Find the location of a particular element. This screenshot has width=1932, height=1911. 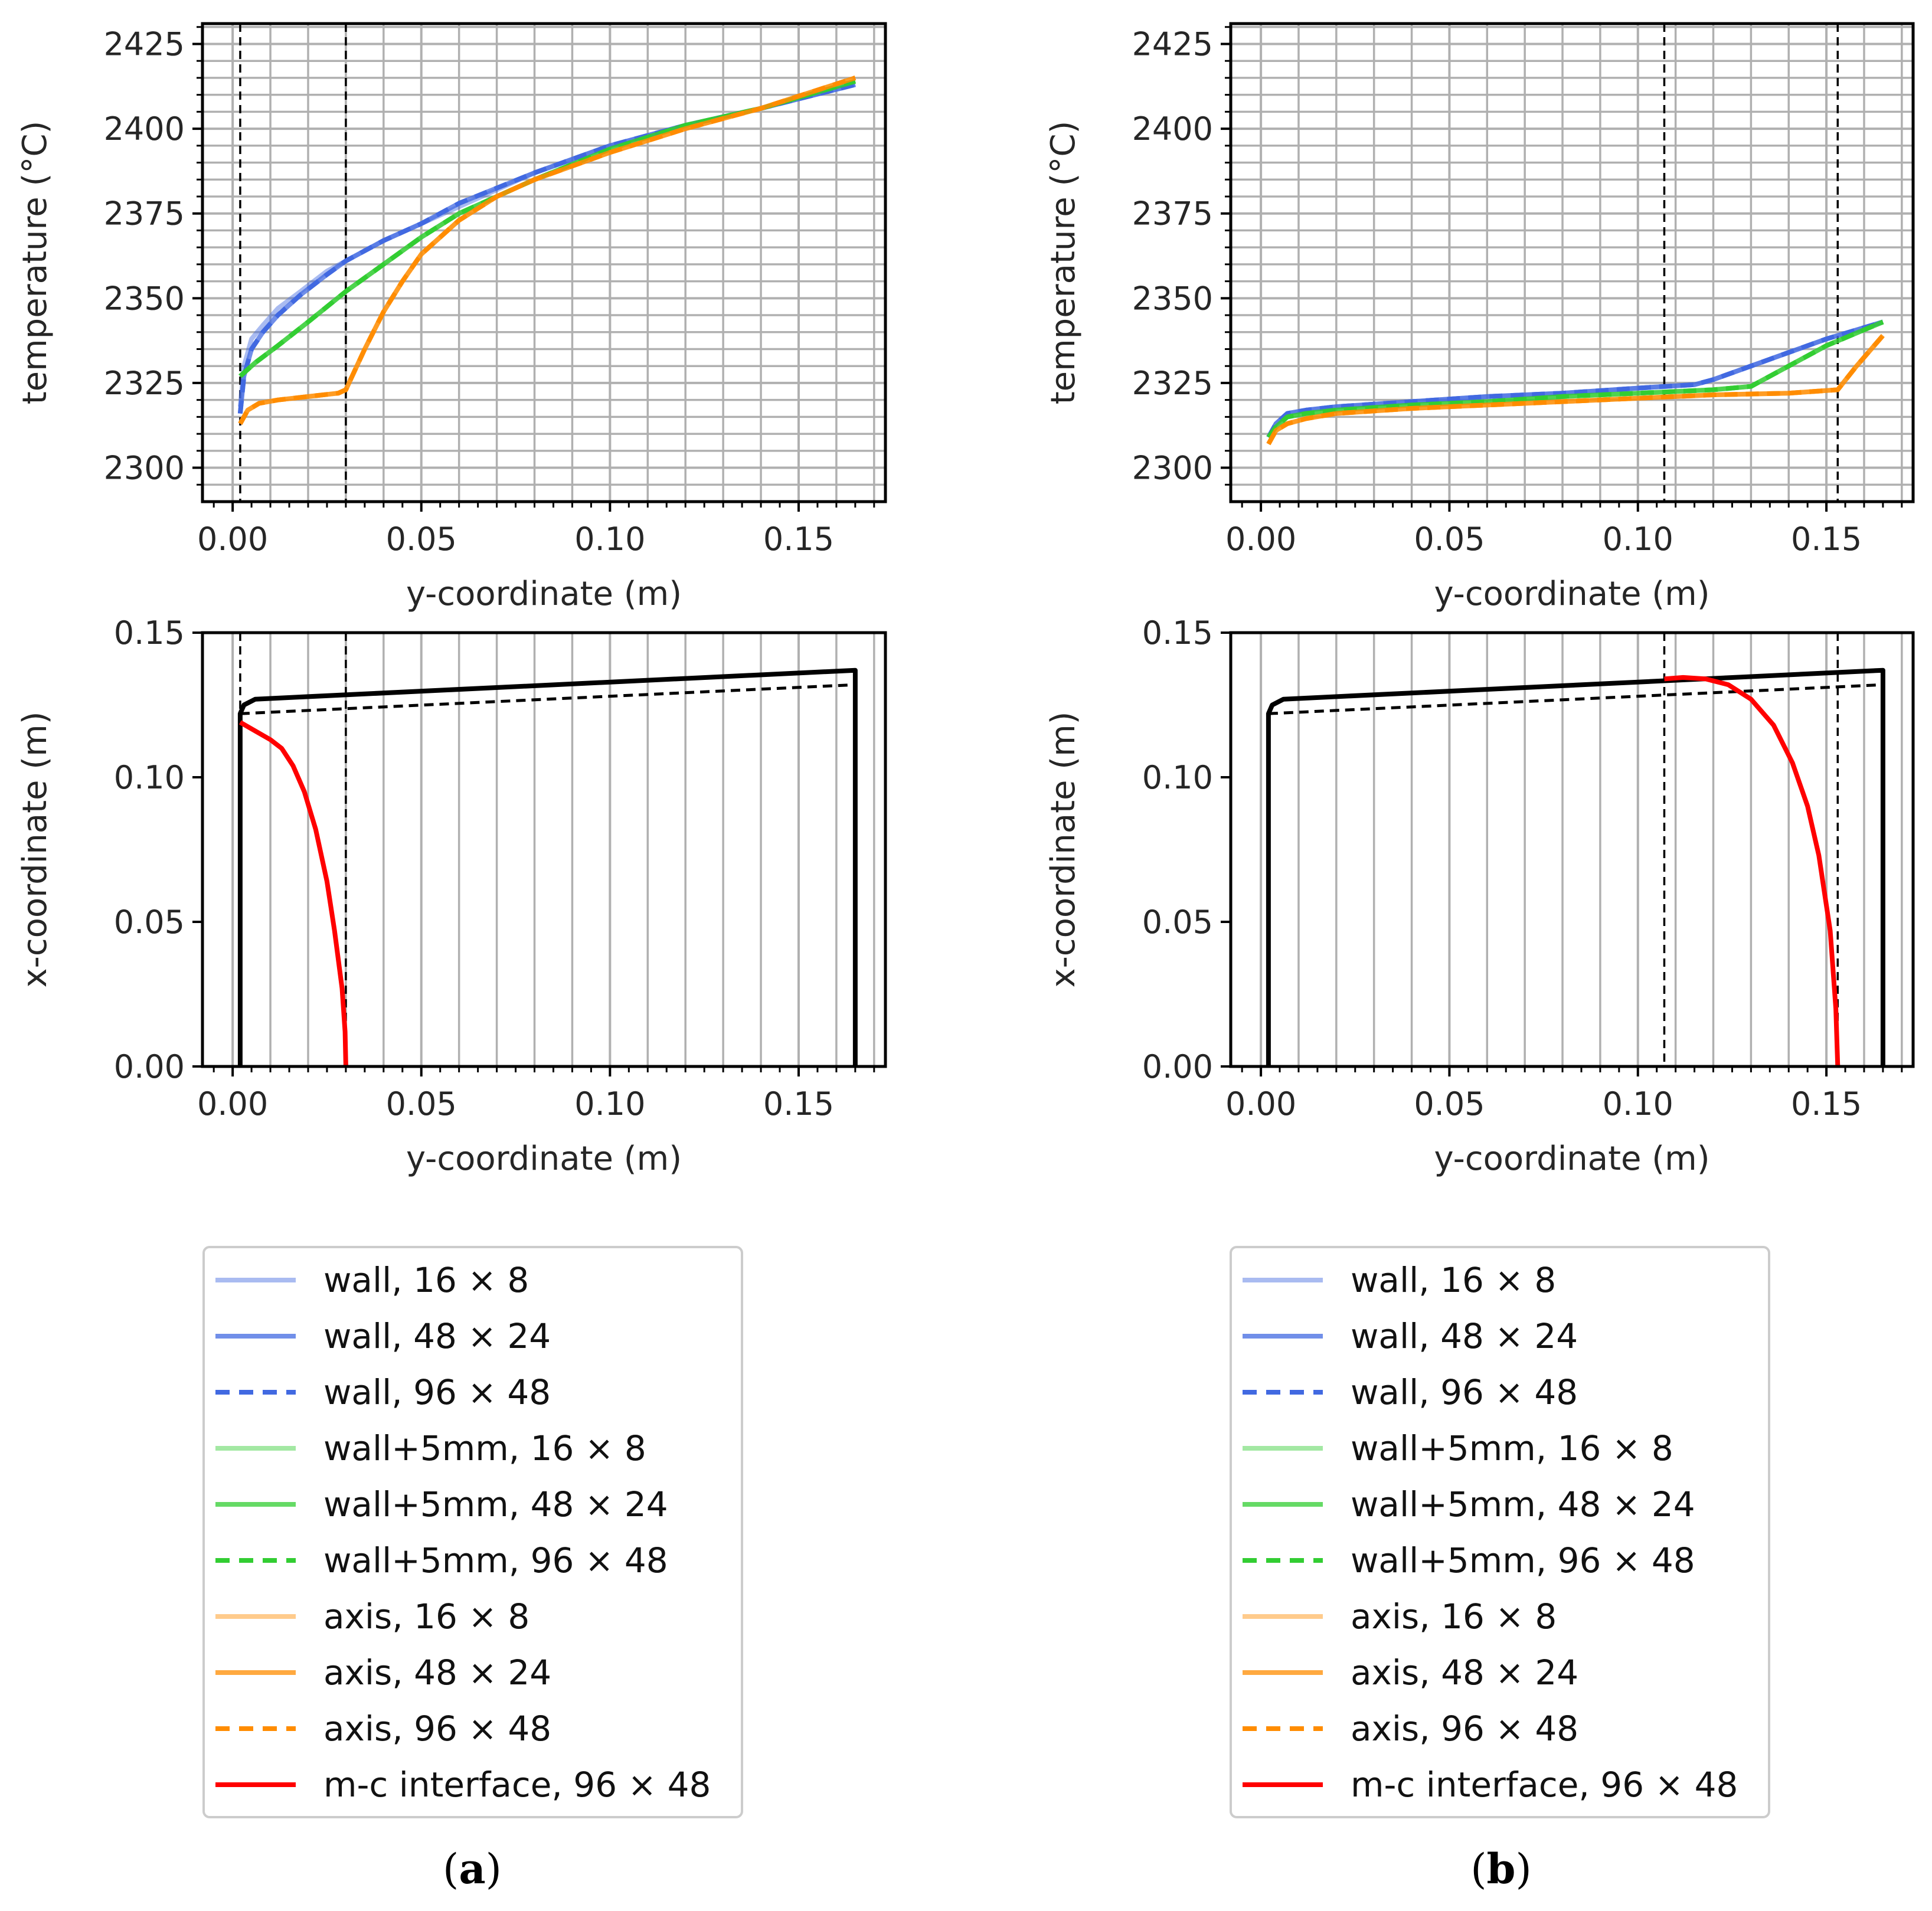

caption-a-letter: a is located at coordinates (472, 1868).